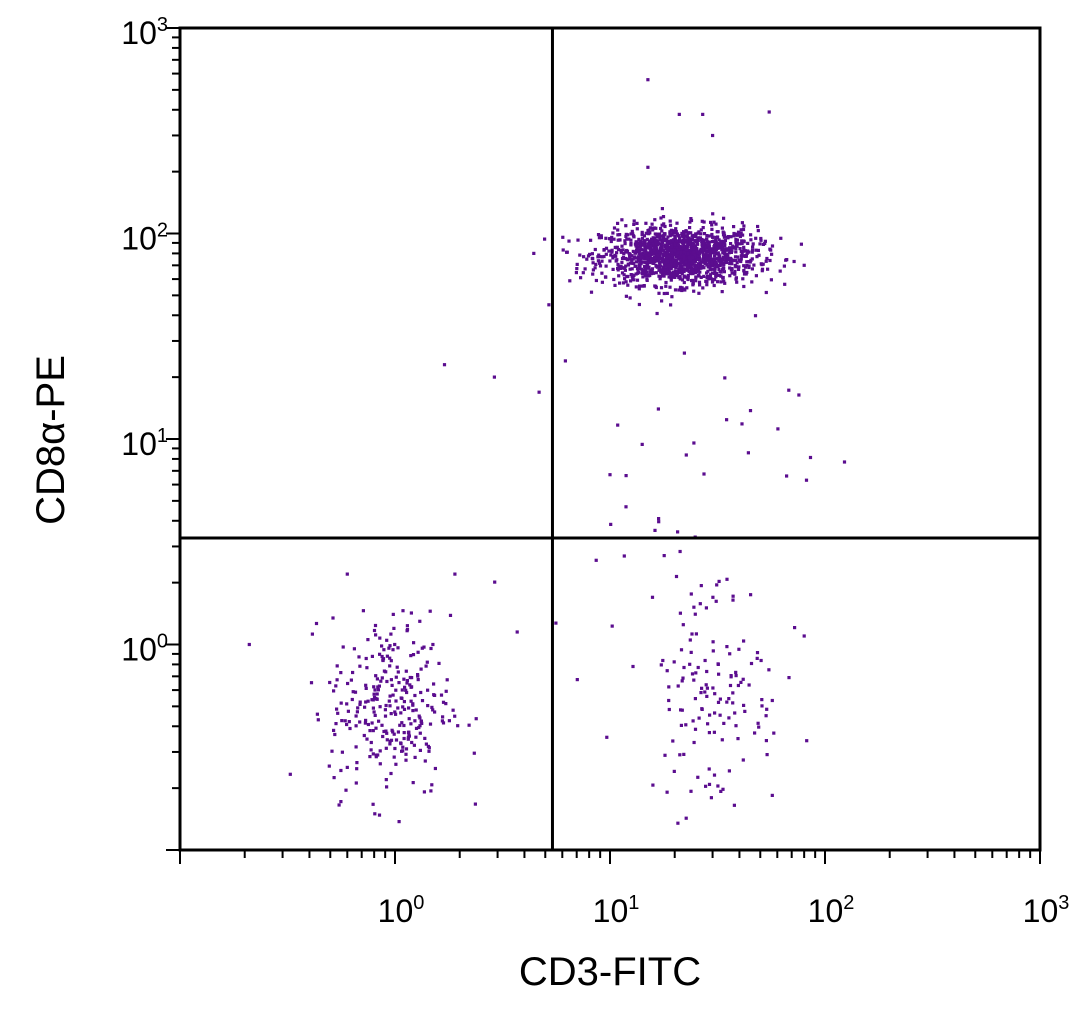  I want to click on x-tick-label: 101, so click(616, 910).